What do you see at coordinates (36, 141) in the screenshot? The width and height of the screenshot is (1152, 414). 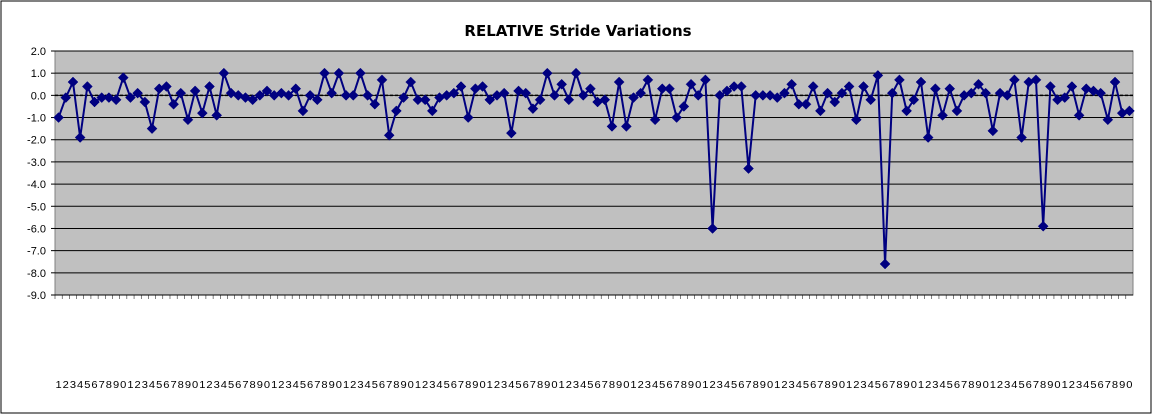 I see `y-tick-label: -2.0` at bounding box center [36, 141].